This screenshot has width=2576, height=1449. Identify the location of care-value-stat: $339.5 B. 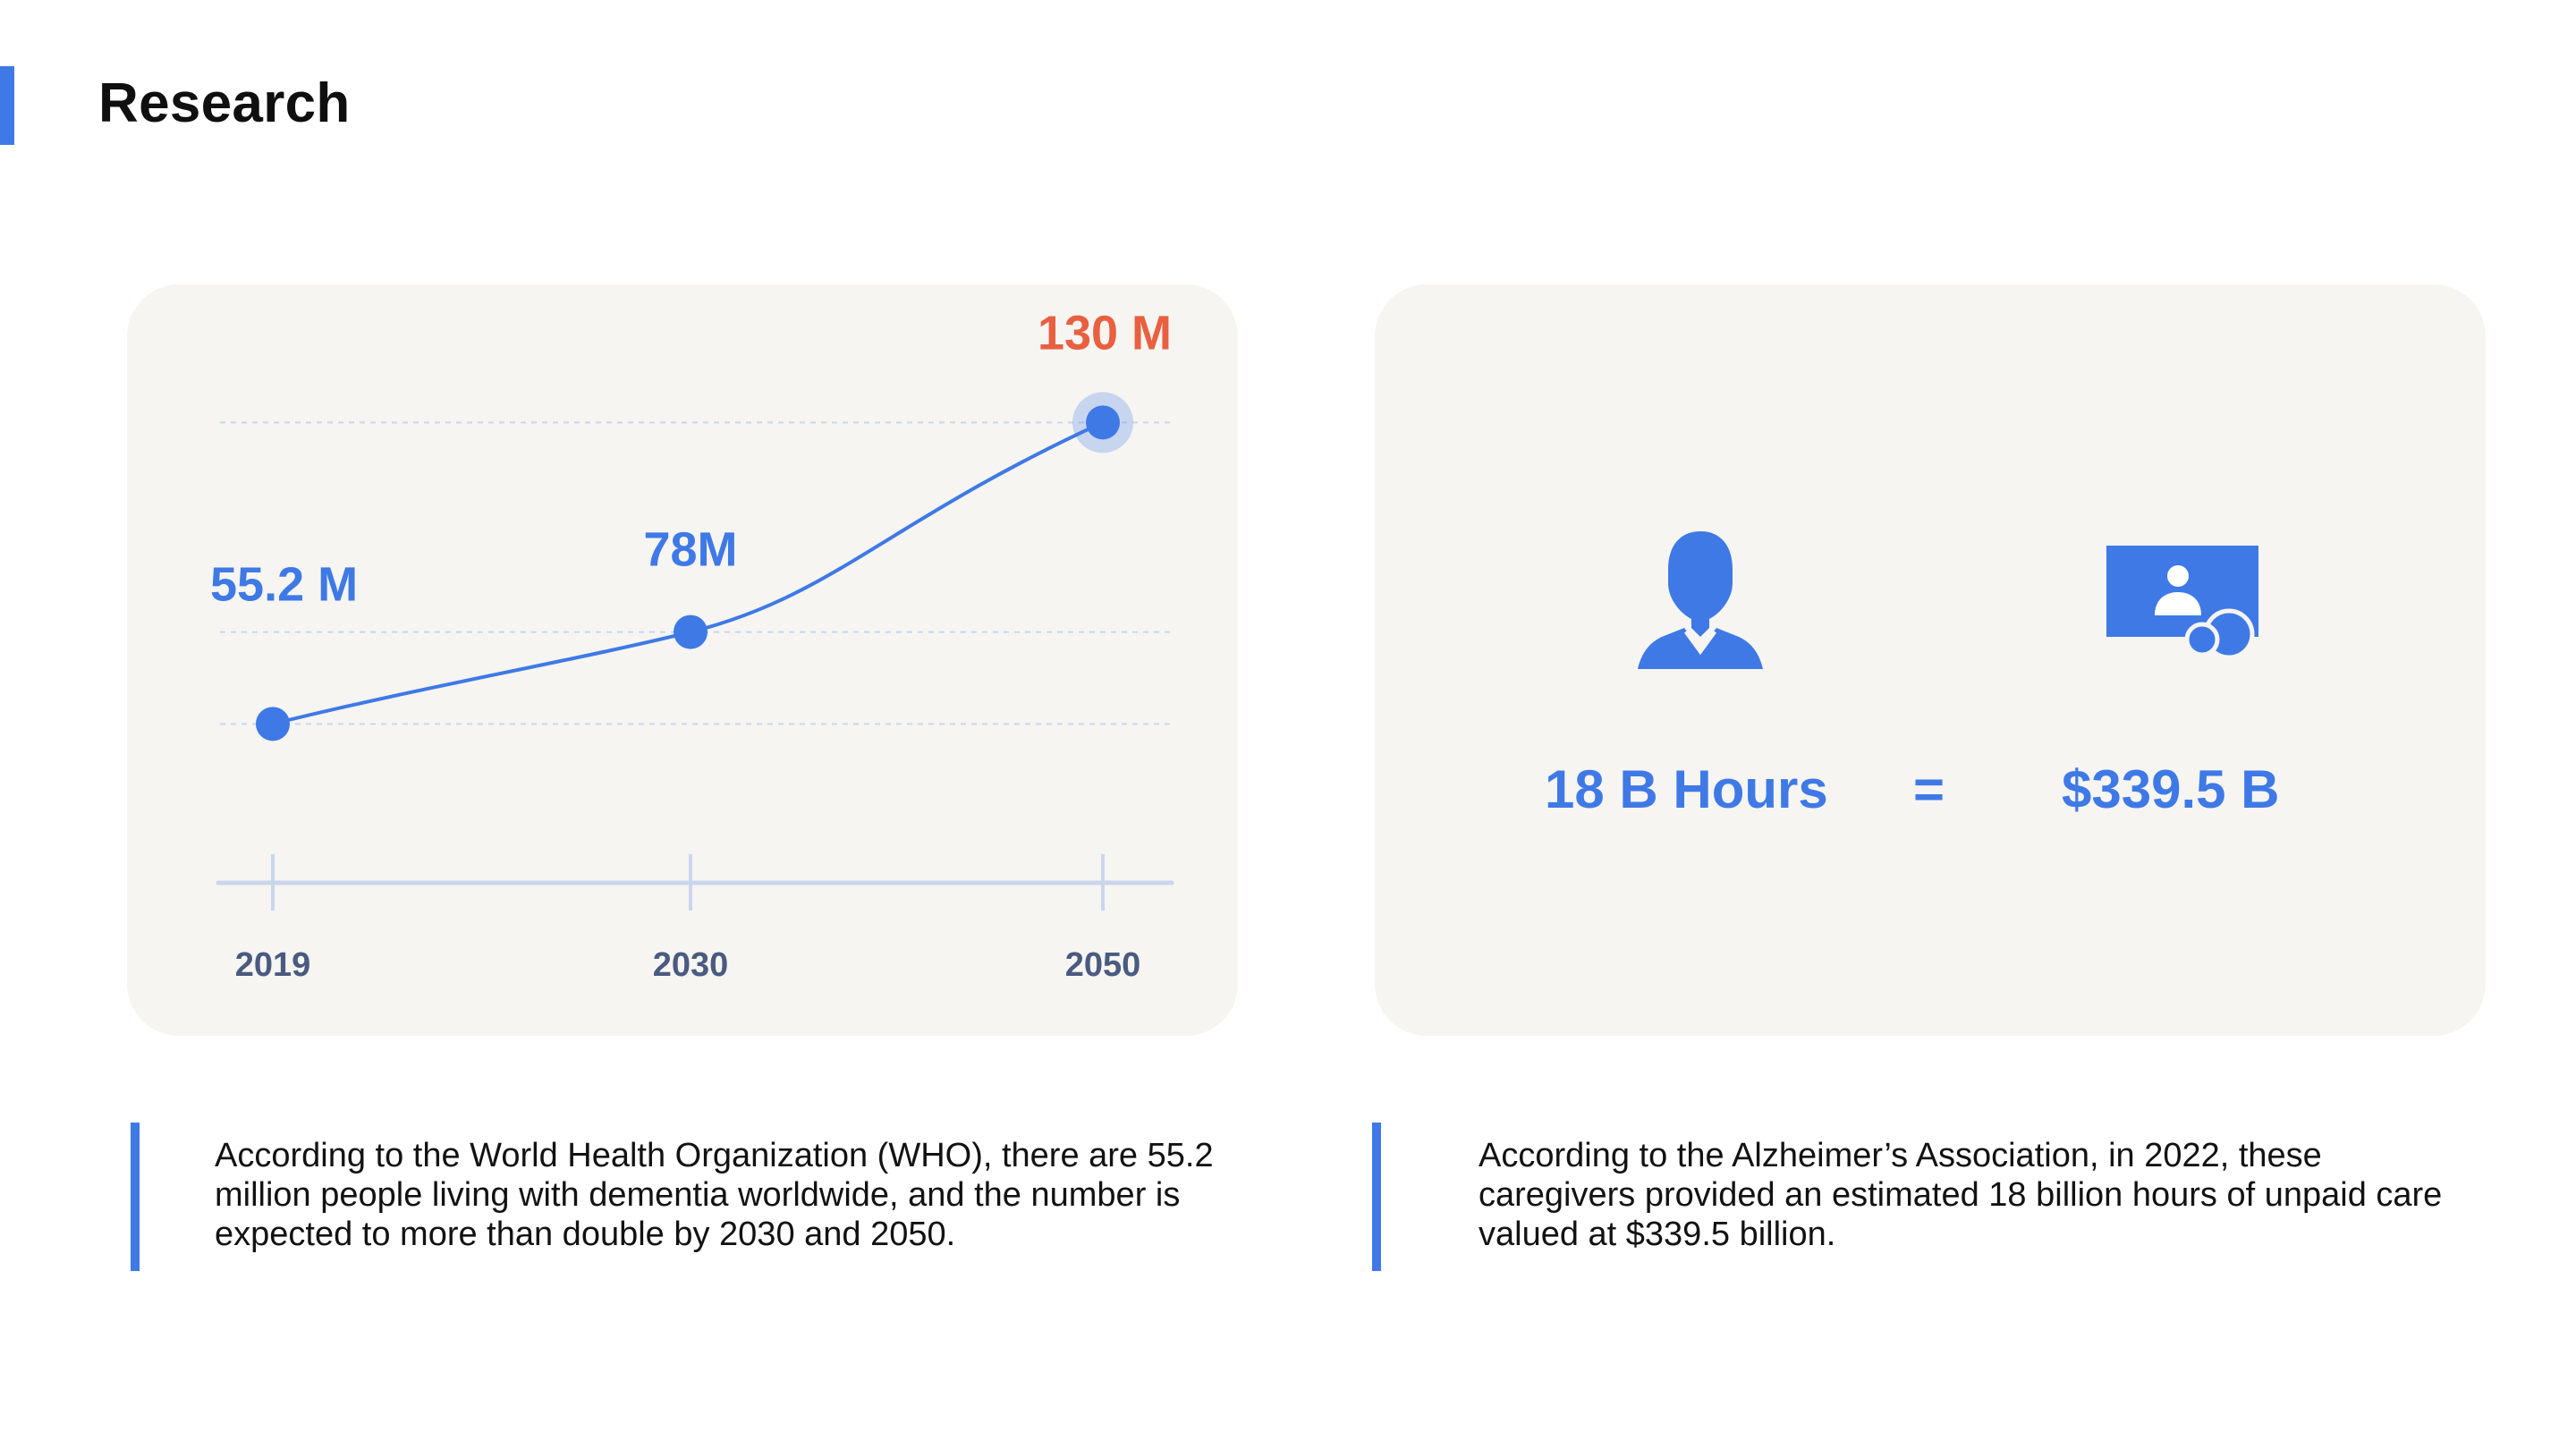
(2171, 789).